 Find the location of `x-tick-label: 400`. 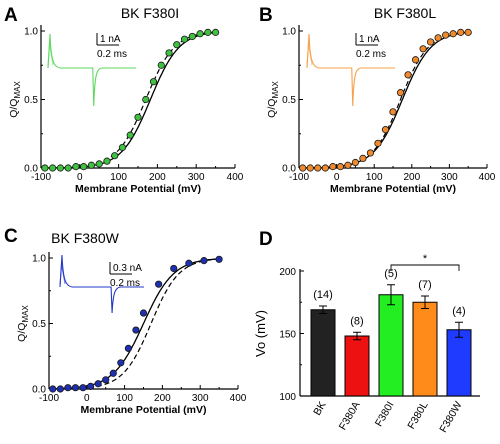

x-tick-label: 400 is located at coordinates (487, 177).